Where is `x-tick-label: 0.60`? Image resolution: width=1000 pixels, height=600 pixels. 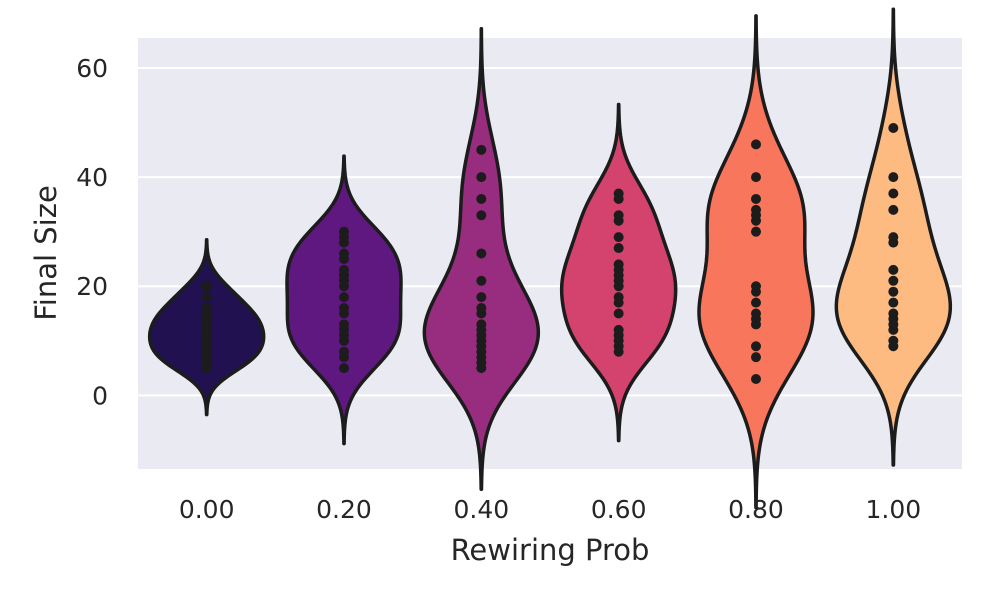 x-tick-label: 0.60 is located at coordinates (619, 509).